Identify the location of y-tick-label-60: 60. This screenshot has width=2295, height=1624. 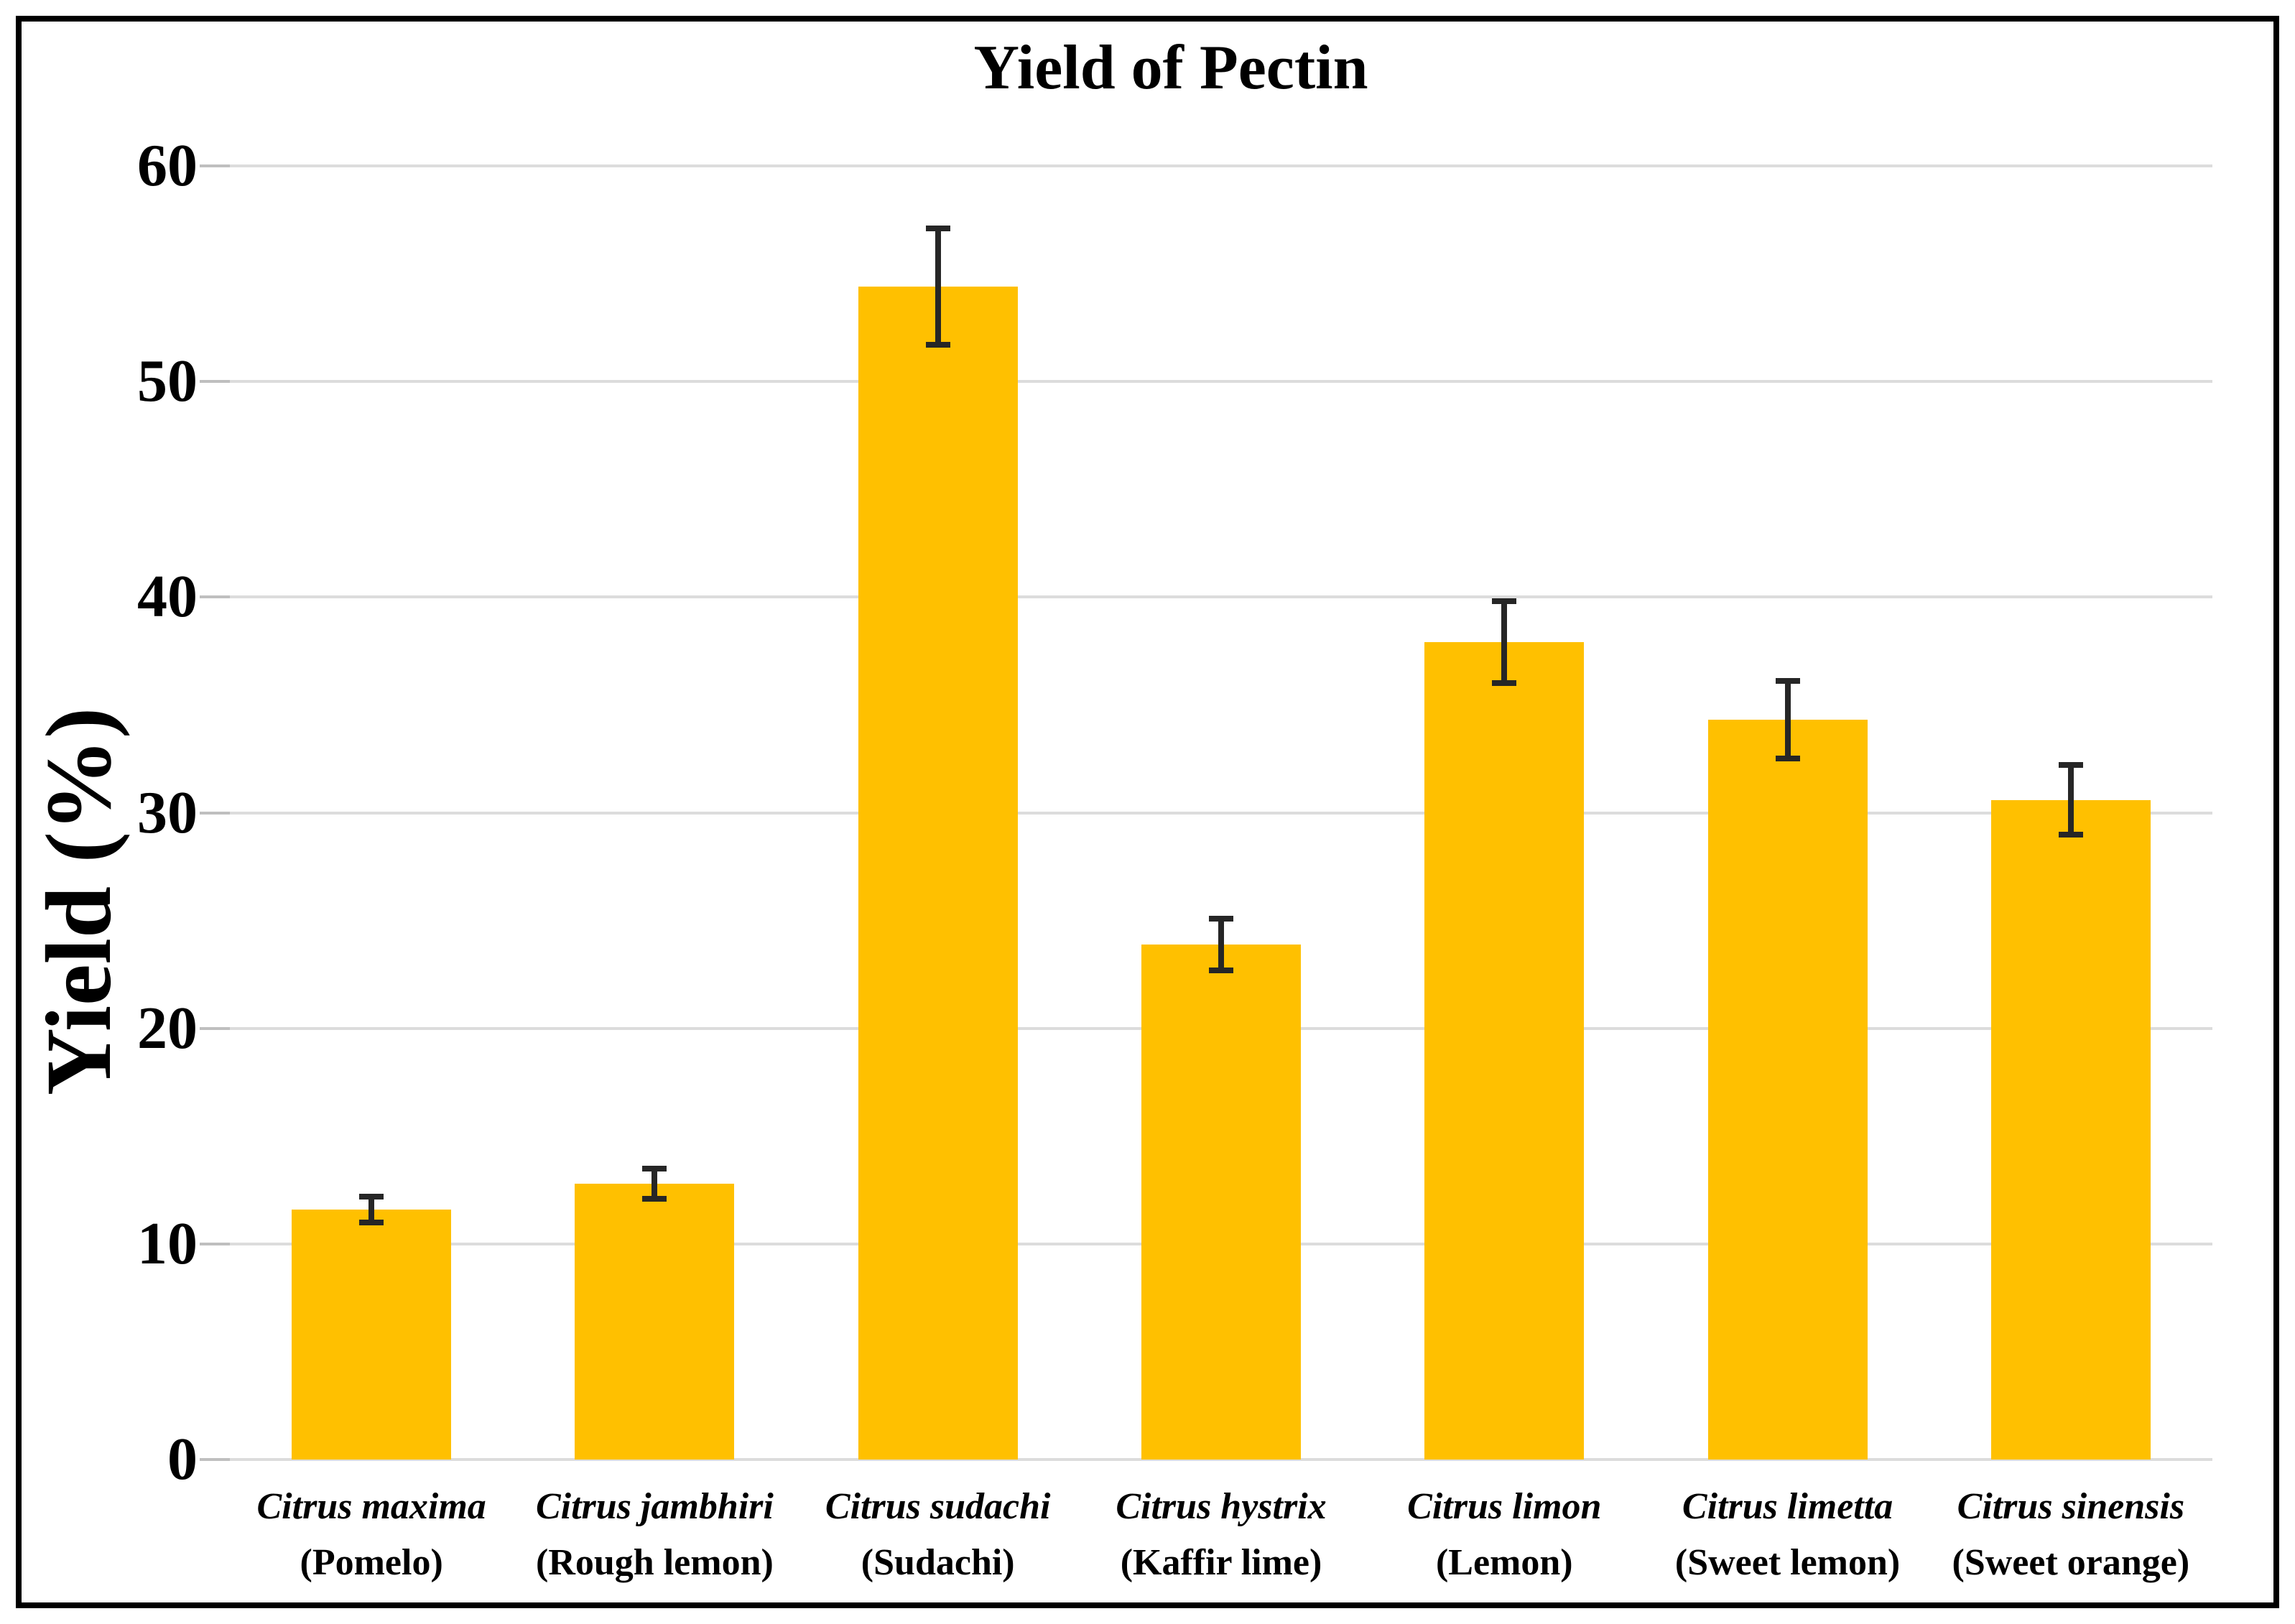
(167, 165).